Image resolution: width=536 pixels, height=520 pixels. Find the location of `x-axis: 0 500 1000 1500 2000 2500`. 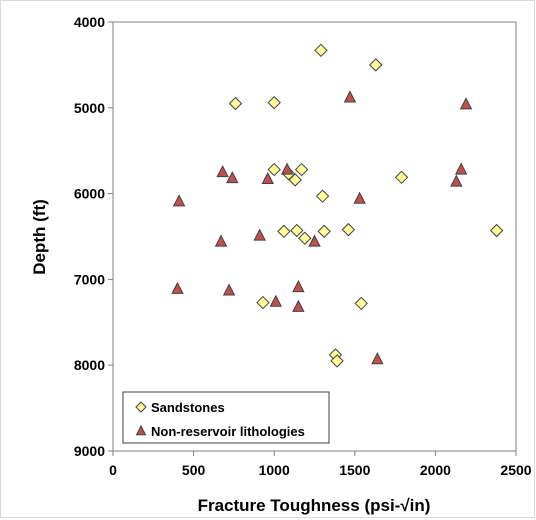

x-axis: 0 500 1000 1500 2000 2500 is located at coordinates (320, 464).